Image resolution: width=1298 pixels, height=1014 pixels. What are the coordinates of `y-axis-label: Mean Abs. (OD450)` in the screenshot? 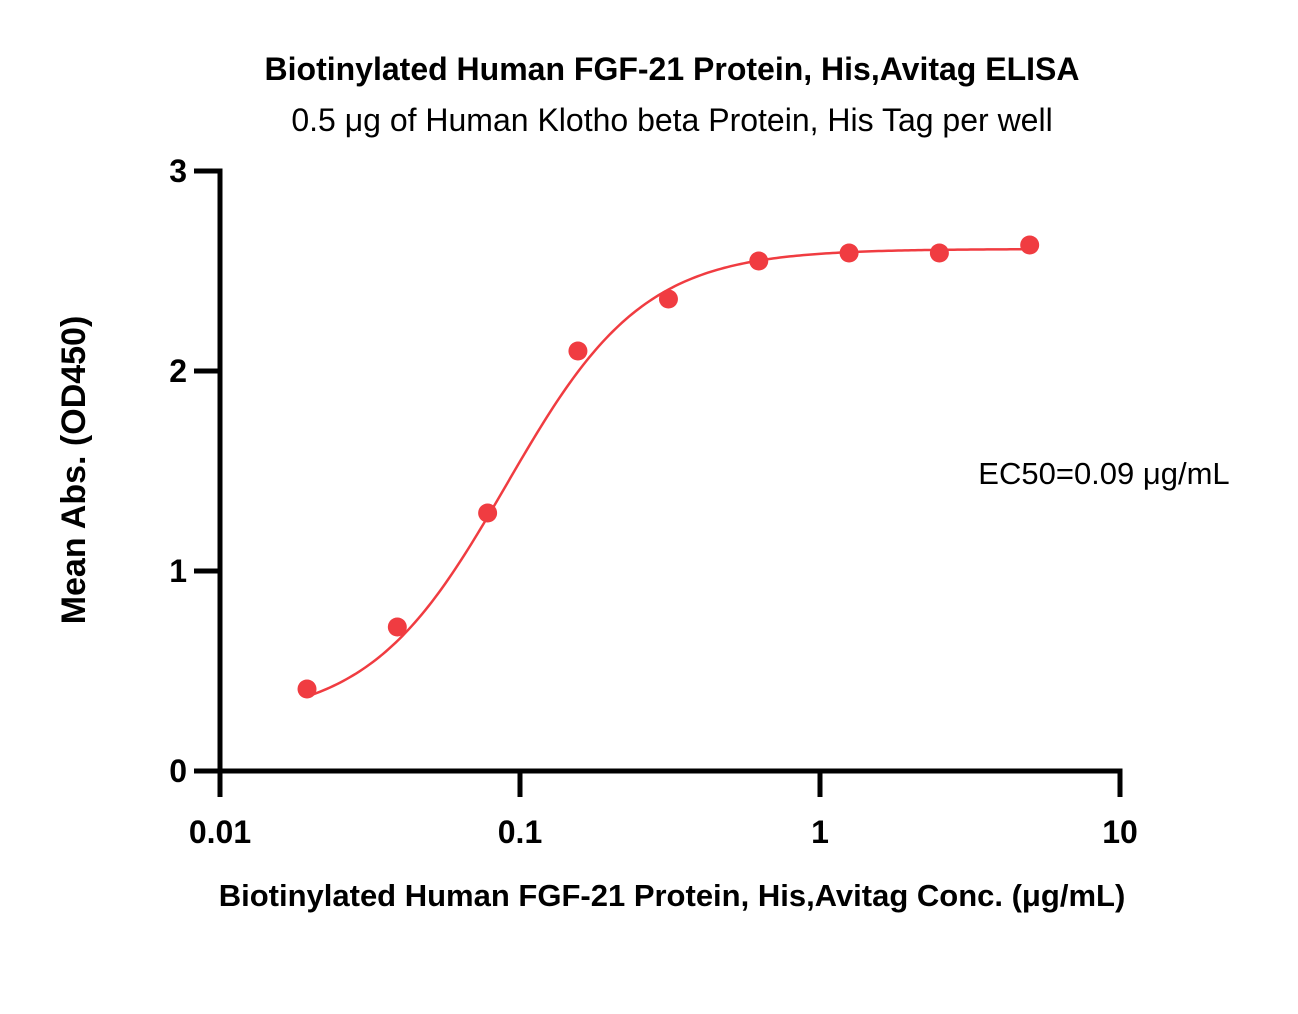 It's located at (74, 470).